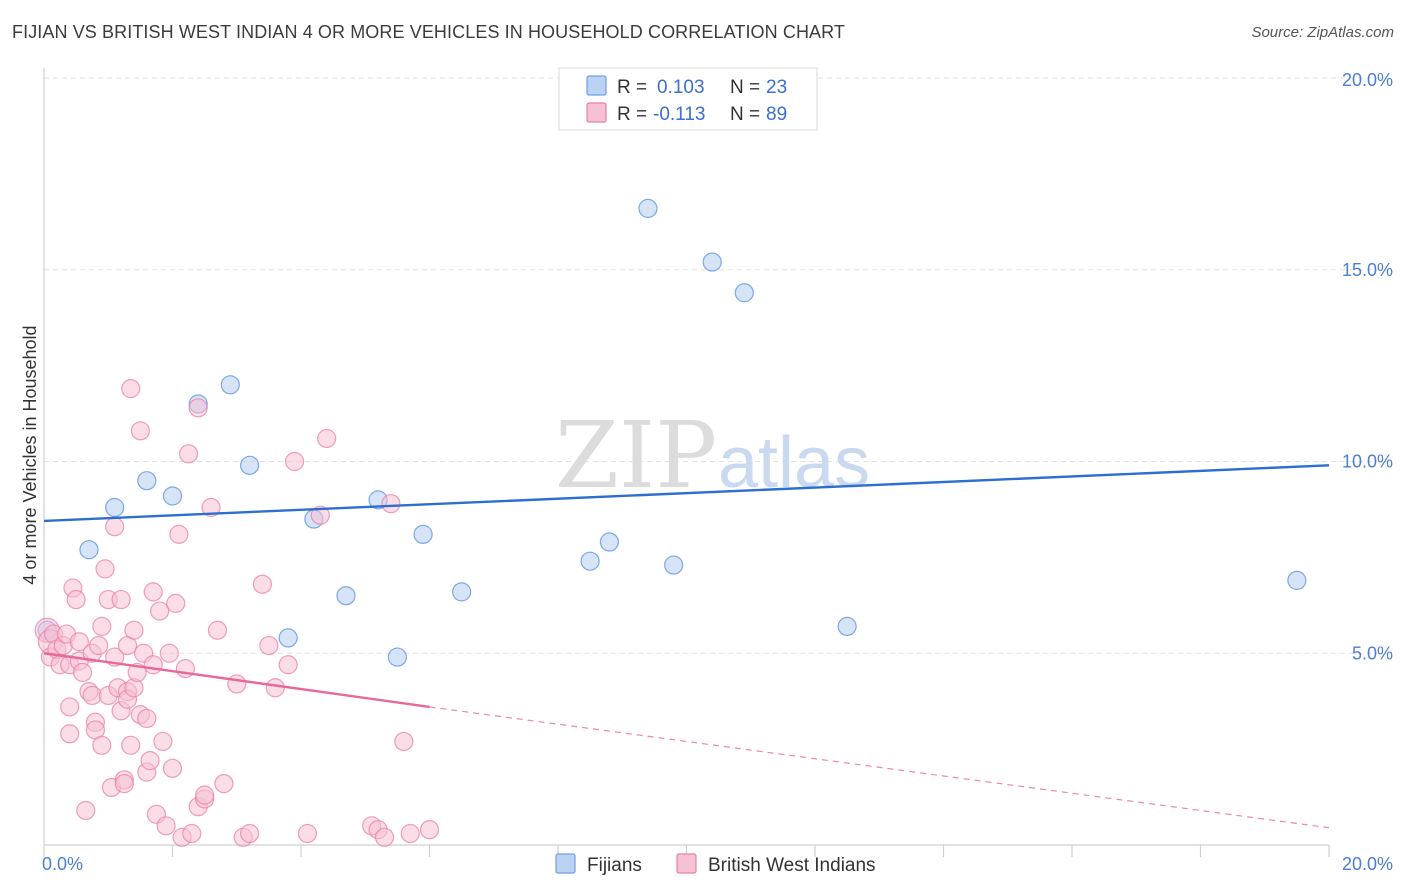 The width and height of the screenshot is (1406, 892). Describe the element at coordinates (1367, 80) in the screenshot. I see `y-tick-label-3: 20.0%` at that location.